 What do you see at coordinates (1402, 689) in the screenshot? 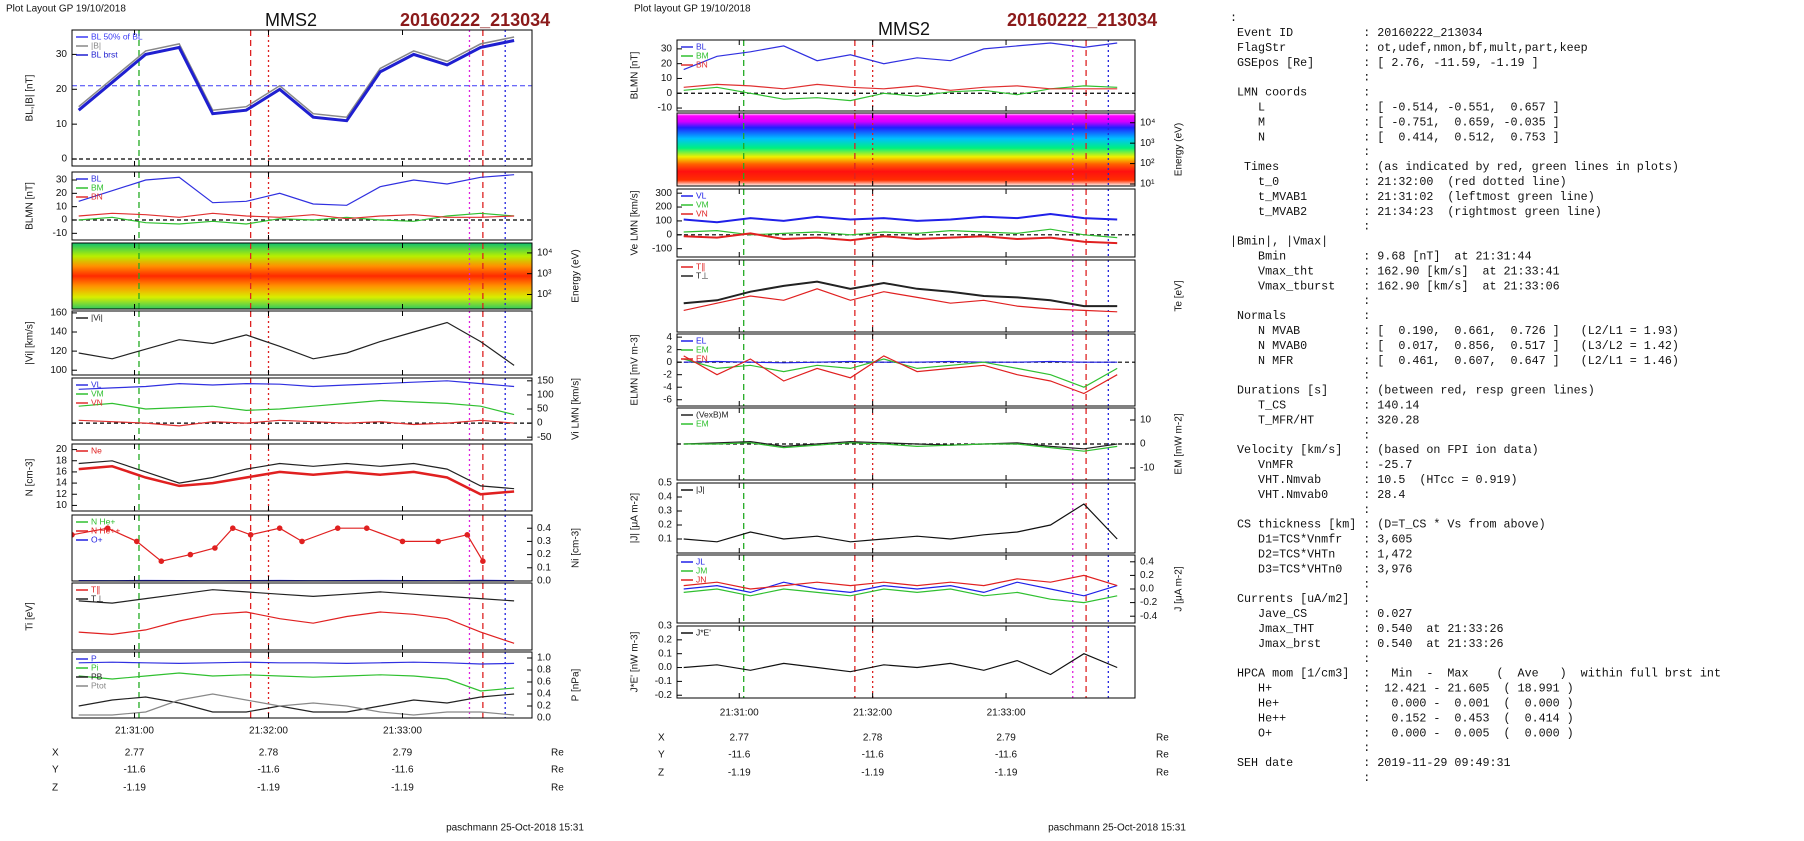
I see `info-line: H+ : 12.421 - 21.605 ( 18.991 )` at bounding box center [1402, 689].